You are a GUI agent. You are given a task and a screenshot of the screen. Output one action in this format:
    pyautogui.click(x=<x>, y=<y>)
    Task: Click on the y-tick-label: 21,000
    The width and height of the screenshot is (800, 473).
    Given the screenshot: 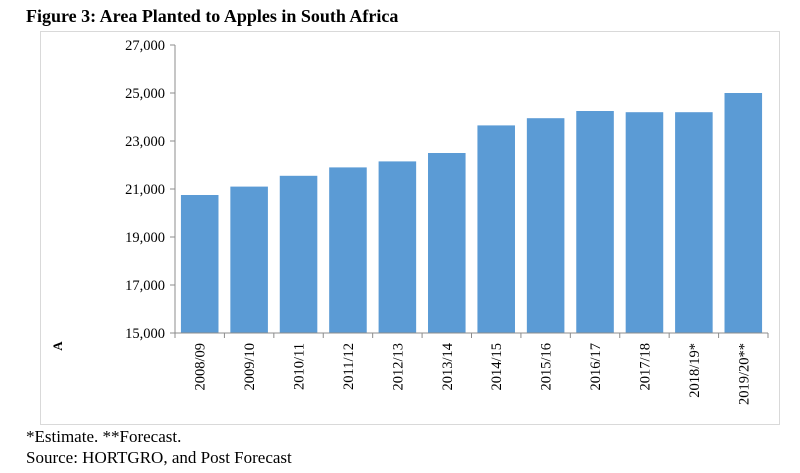 What is the action you would take?
    pyautogui.click(x=145, y=190)
    